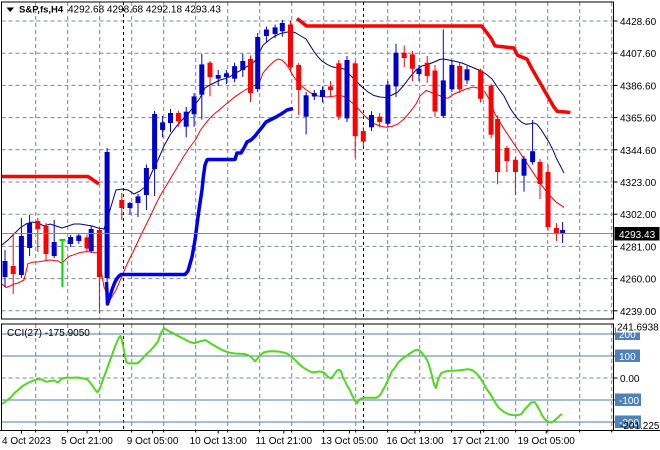 This screenshot has height=450, width=660. Describe the element at coordinates (638, 247) in the screenshot. I see `svg-text: 4281.00` at that location.